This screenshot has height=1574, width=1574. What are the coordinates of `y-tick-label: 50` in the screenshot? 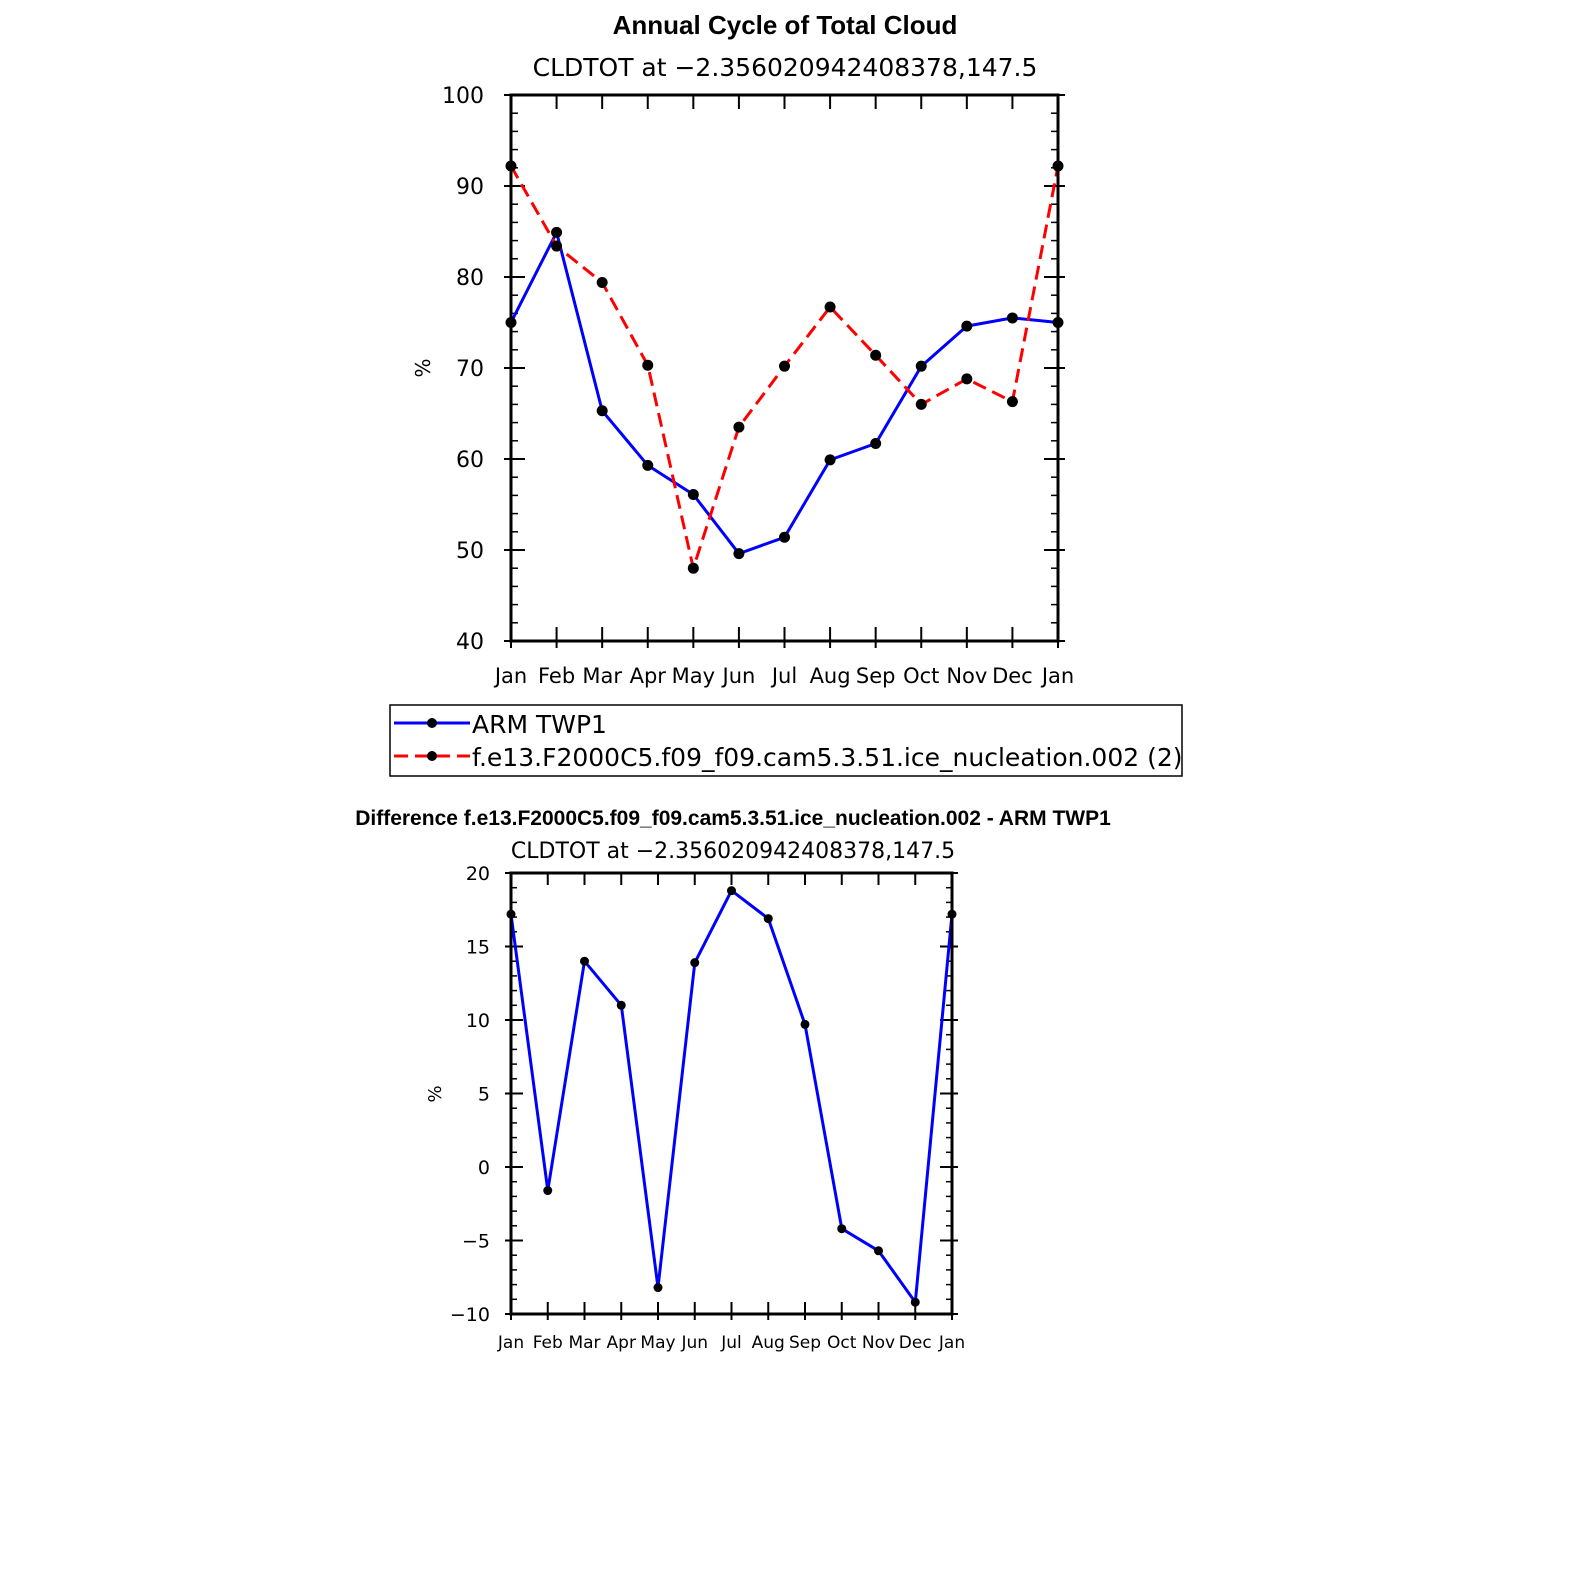 It's located at (470, 551).